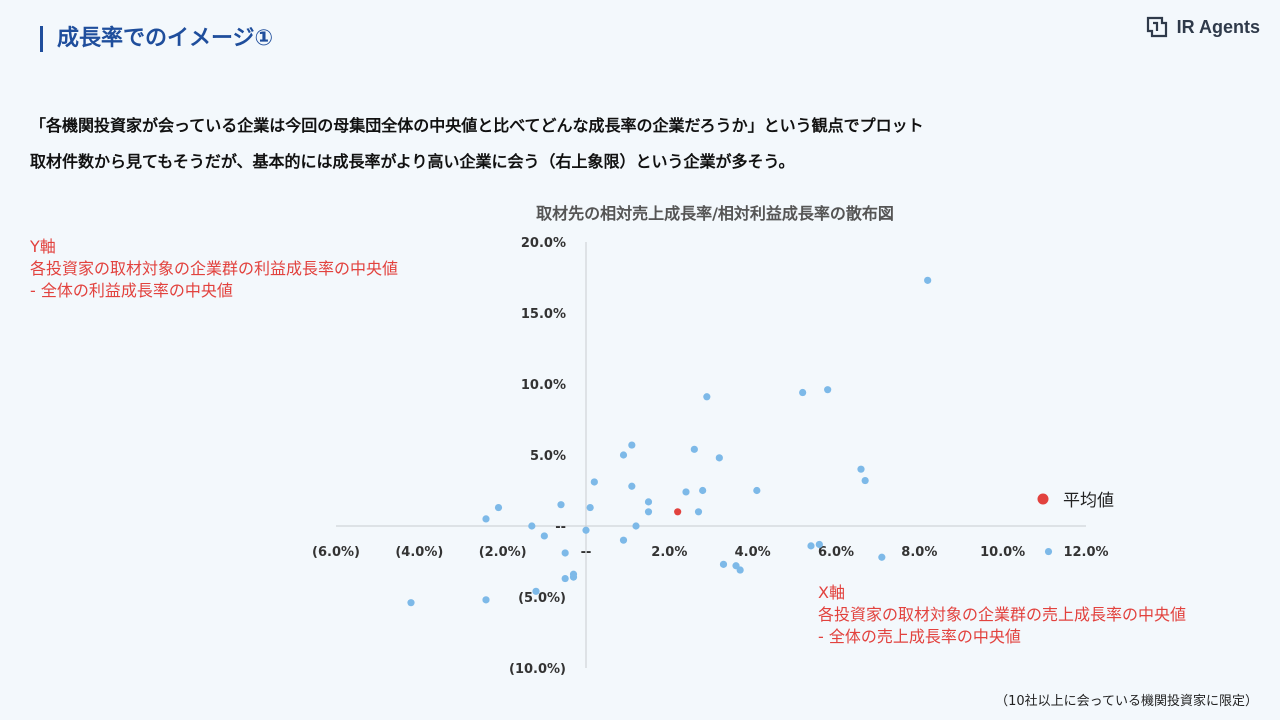 This screenshot has height=720, width=1280. I want to click on footnote: （10社以上に会っている機関投資家に限定）, so click(1126, 701).